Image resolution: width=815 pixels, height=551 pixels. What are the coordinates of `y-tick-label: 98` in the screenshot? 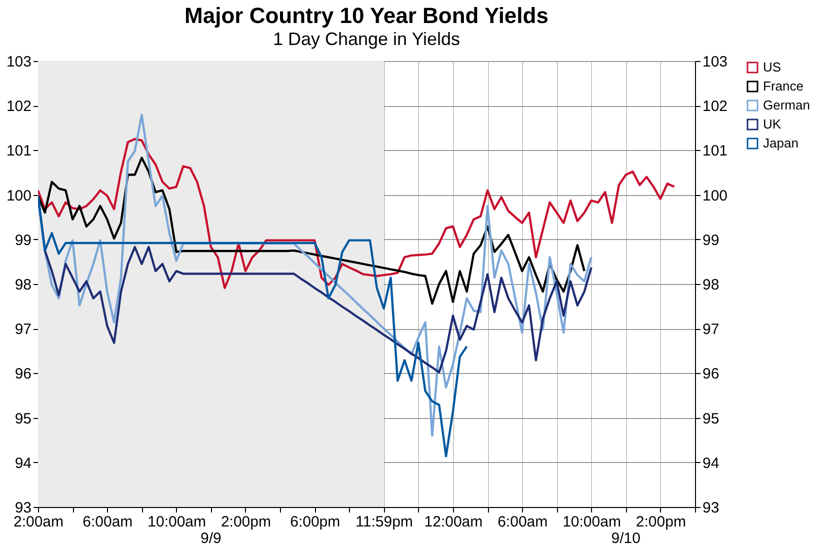 It's located at (23, 285).